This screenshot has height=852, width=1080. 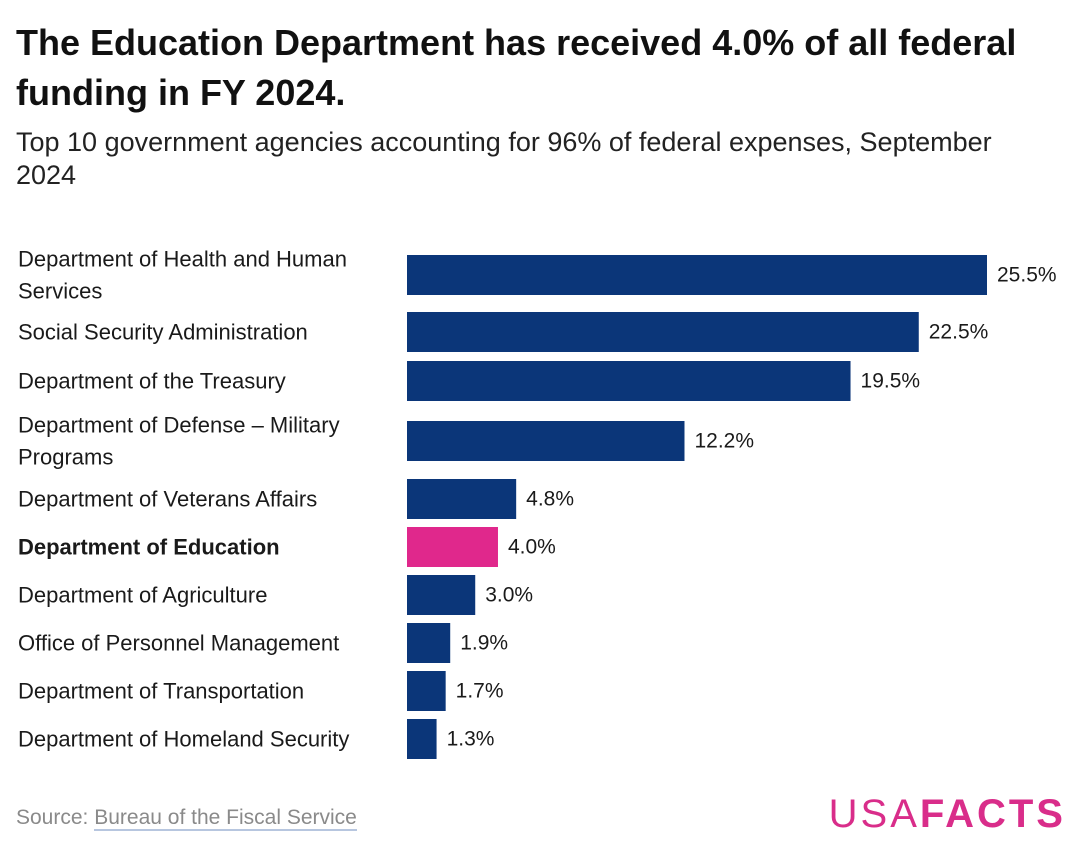 I want to click on category-label: Department of Homeland Security, so click(x=183, y=739).